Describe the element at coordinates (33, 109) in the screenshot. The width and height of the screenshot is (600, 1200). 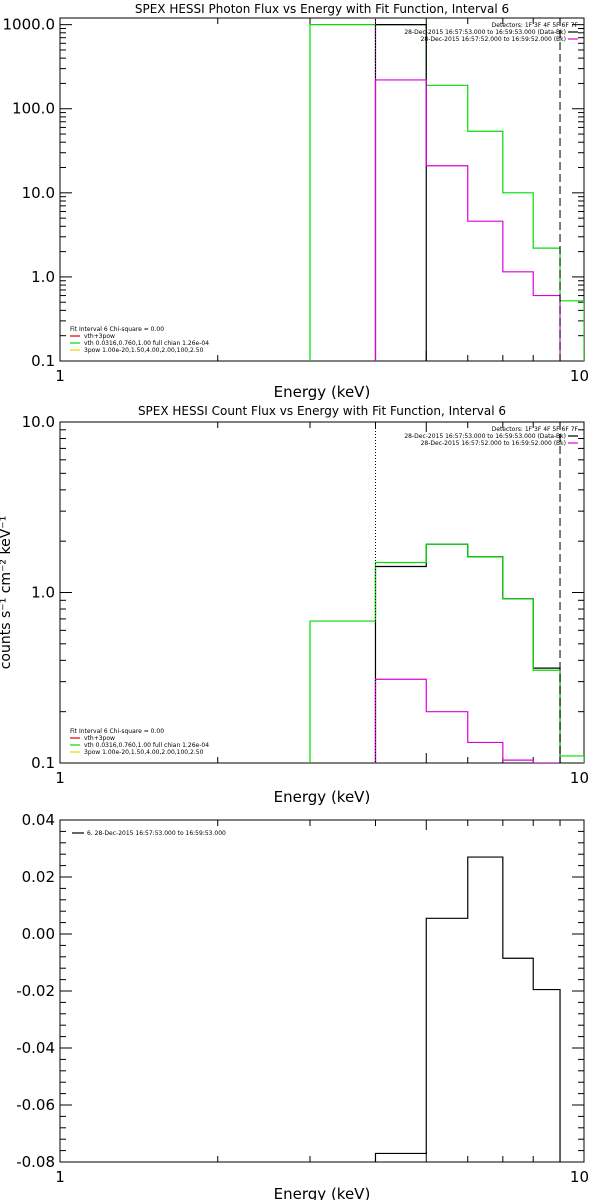
I see `y-tick-label: 100.0` at that location.